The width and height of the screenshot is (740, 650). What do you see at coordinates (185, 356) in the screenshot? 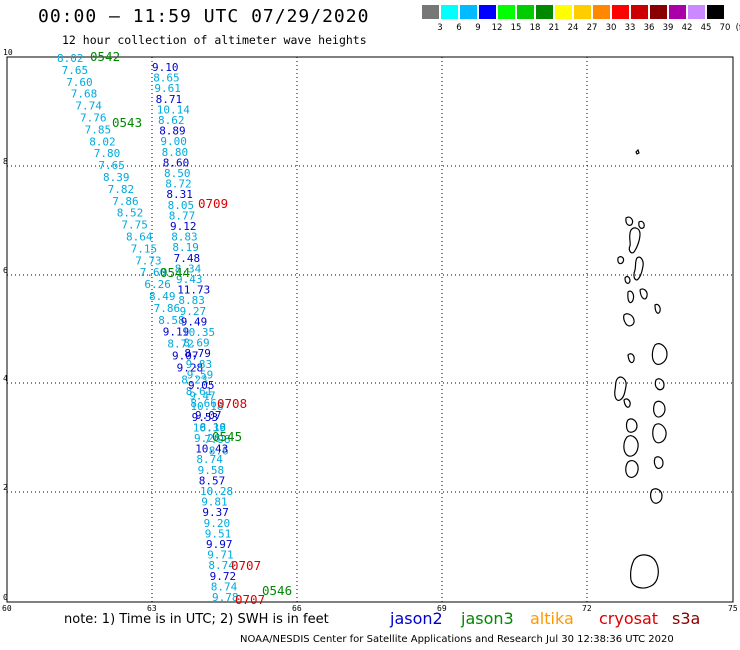
I see `wave-height-value: 9.07` at bounding box center [185, 356].